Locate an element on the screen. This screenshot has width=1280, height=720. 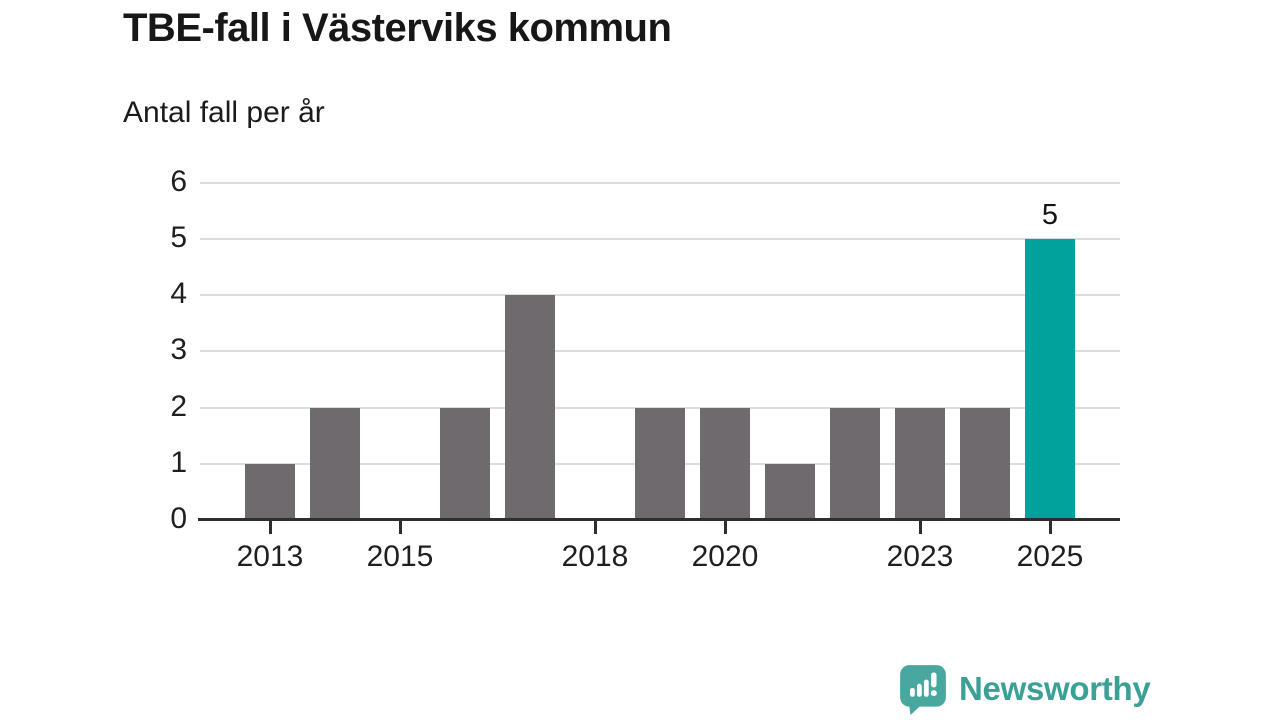
x-axis-tick-2020 is located at coordinates (725, 527).